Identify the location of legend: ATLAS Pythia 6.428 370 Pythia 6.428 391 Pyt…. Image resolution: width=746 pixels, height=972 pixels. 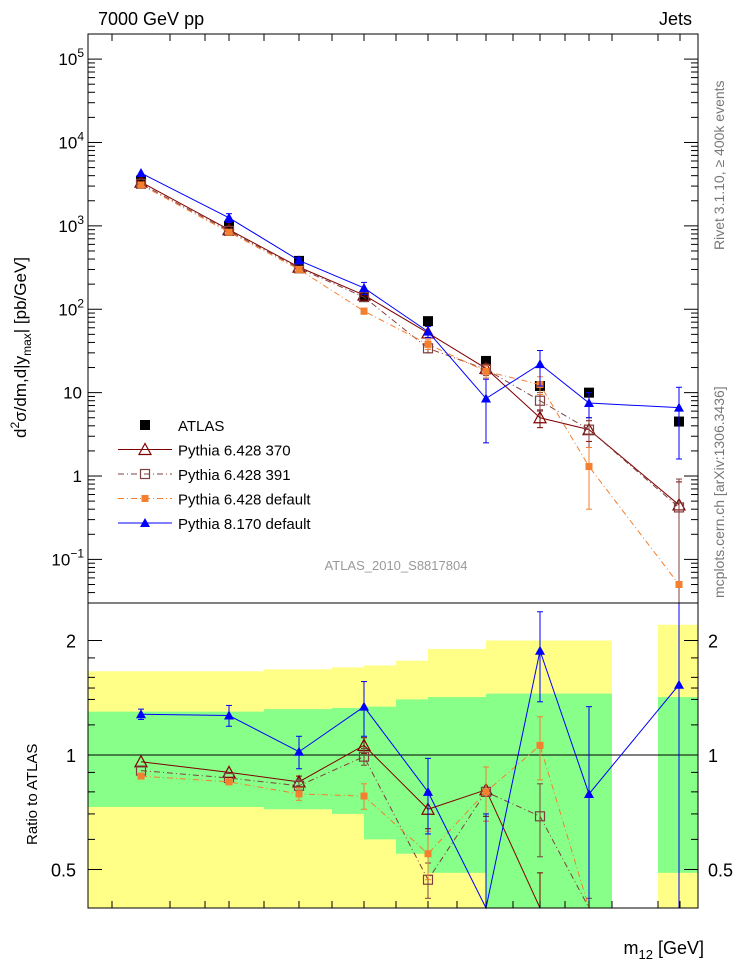
(214, 475).